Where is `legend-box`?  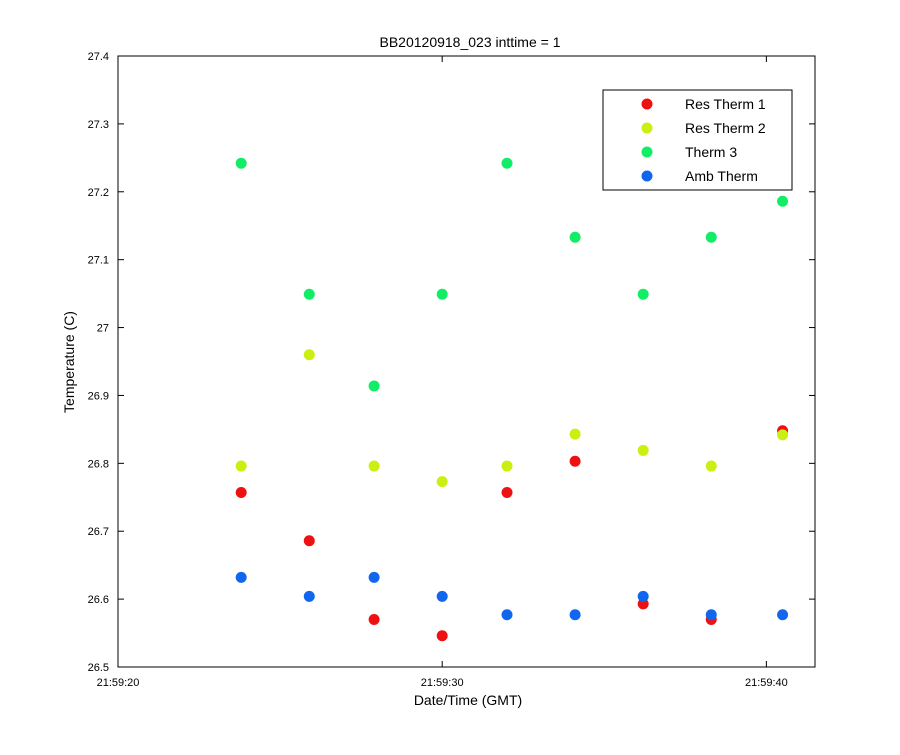
legend-box is located at coordinates (697, 140).